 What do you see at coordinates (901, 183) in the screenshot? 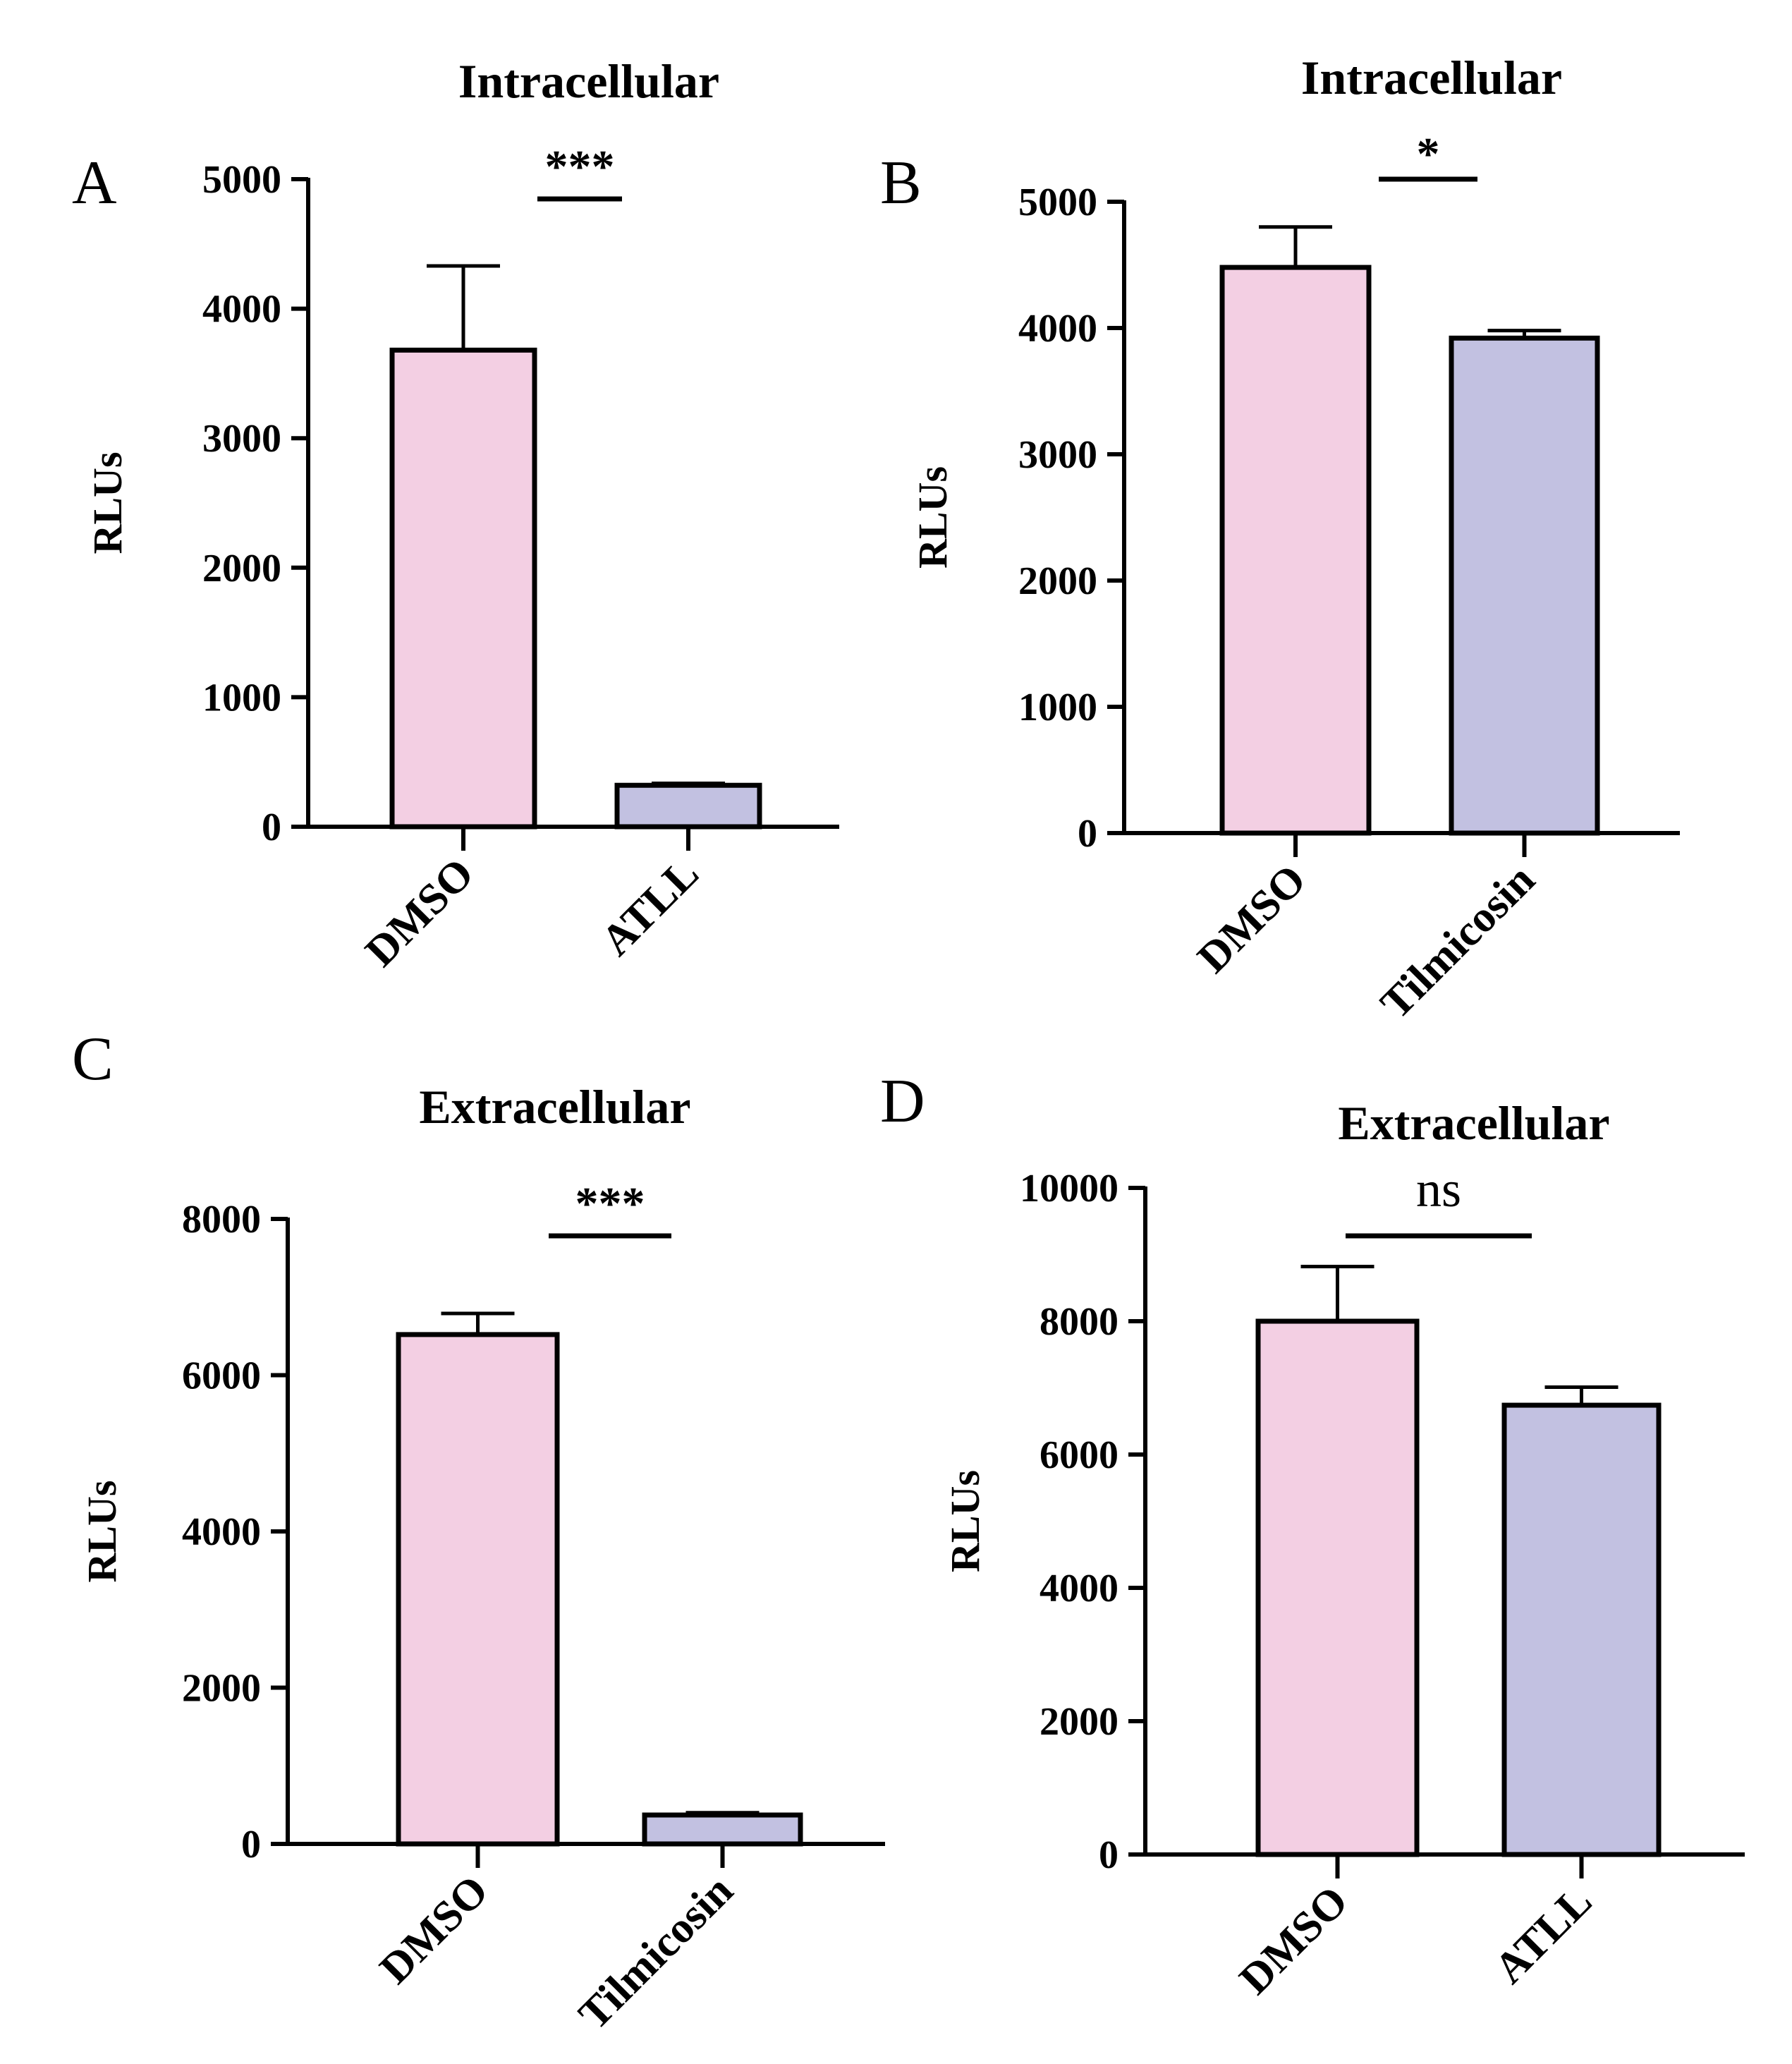
I see `panel-letter: B` at bounding box center [901, 183].